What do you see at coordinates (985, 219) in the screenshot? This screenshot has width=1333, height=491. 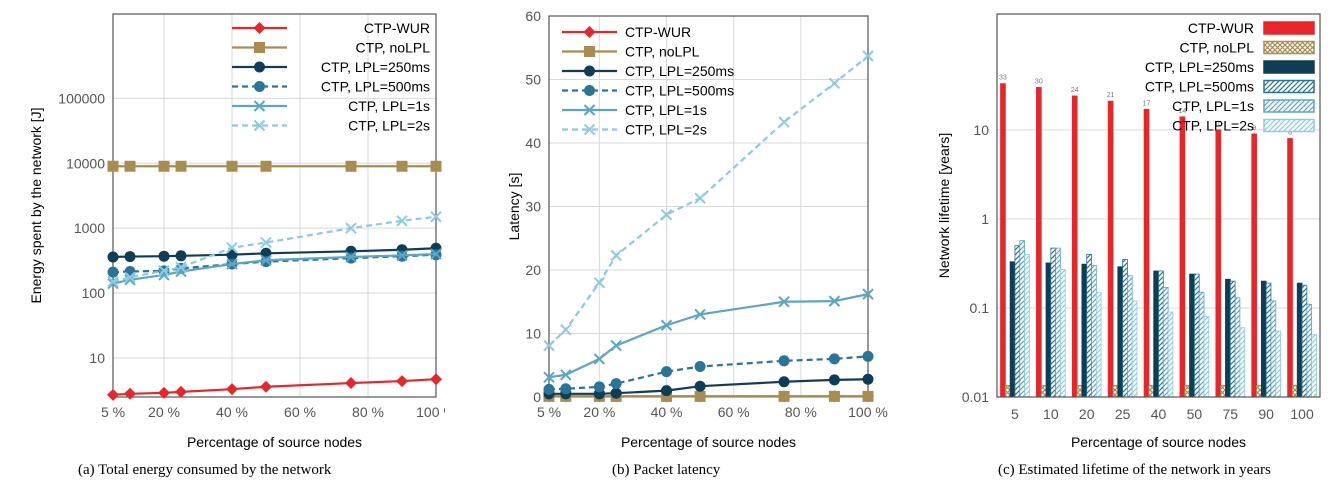 I see `y-tick-label: 1` at bounding box center [985, 219].